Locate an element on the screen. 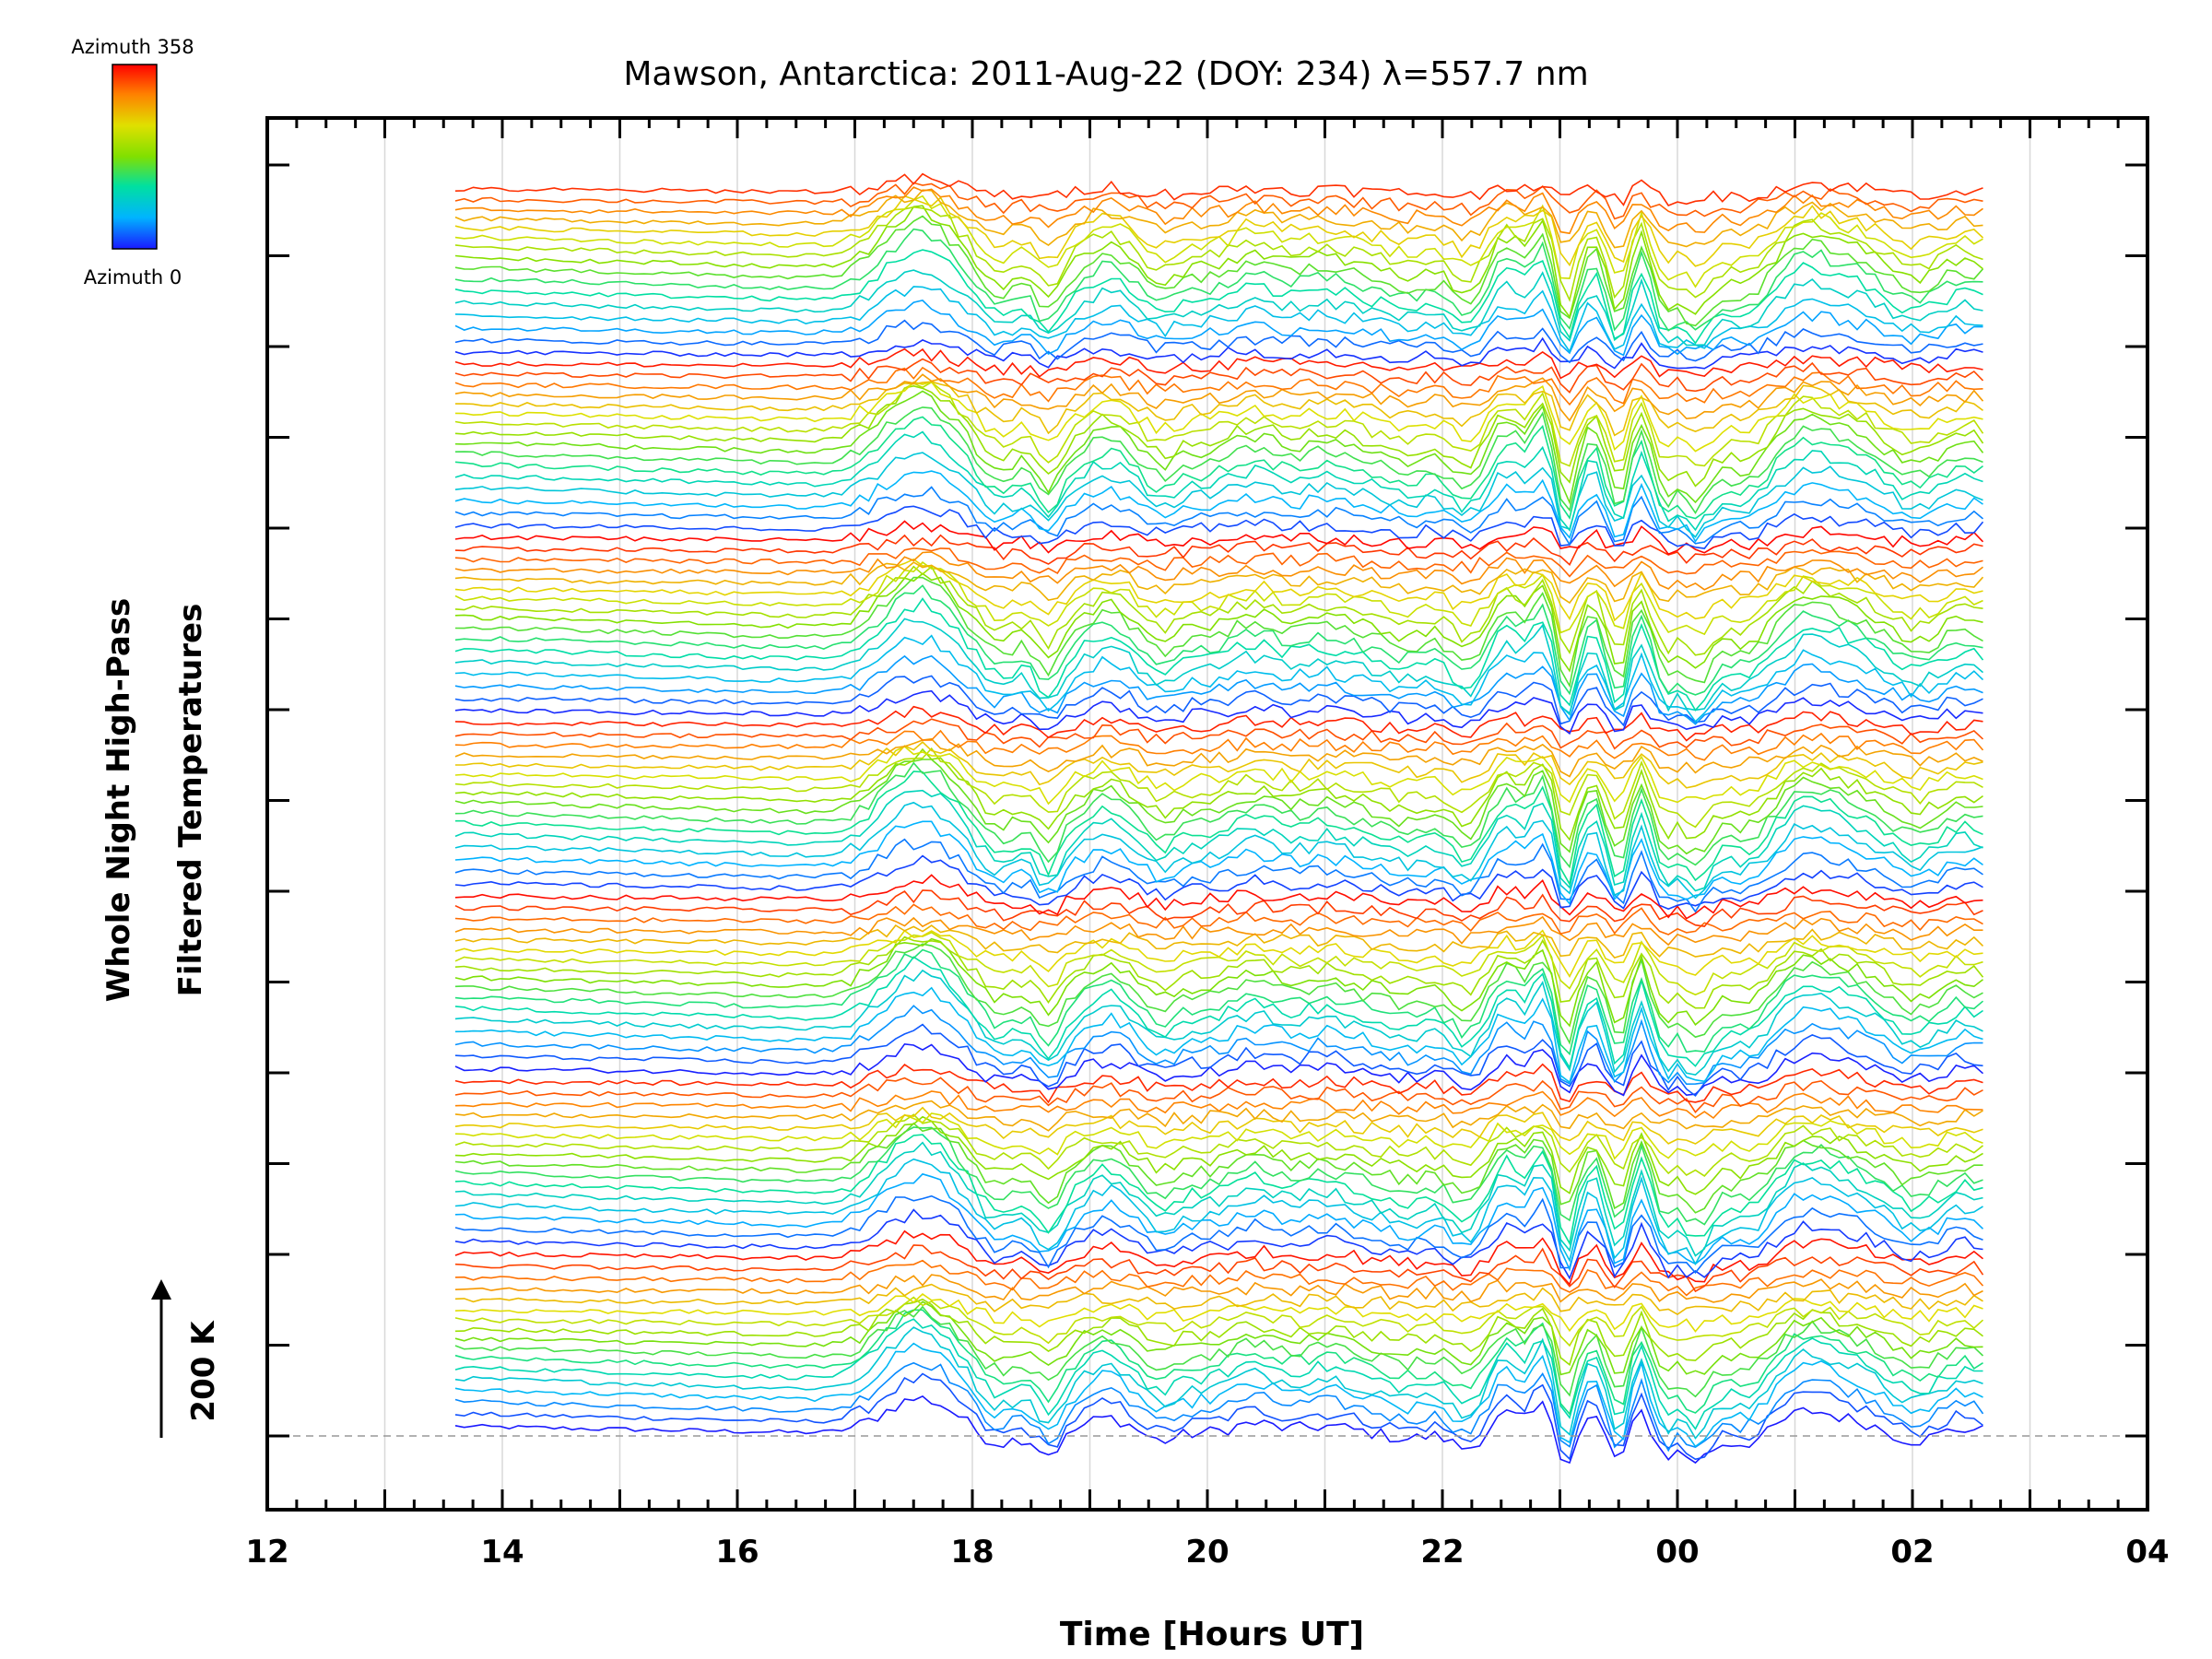 This screenshot has width=2212, height=1659. colorbar: Azimuth 358 Azimuth 0 is located at coordinates (132, 162).